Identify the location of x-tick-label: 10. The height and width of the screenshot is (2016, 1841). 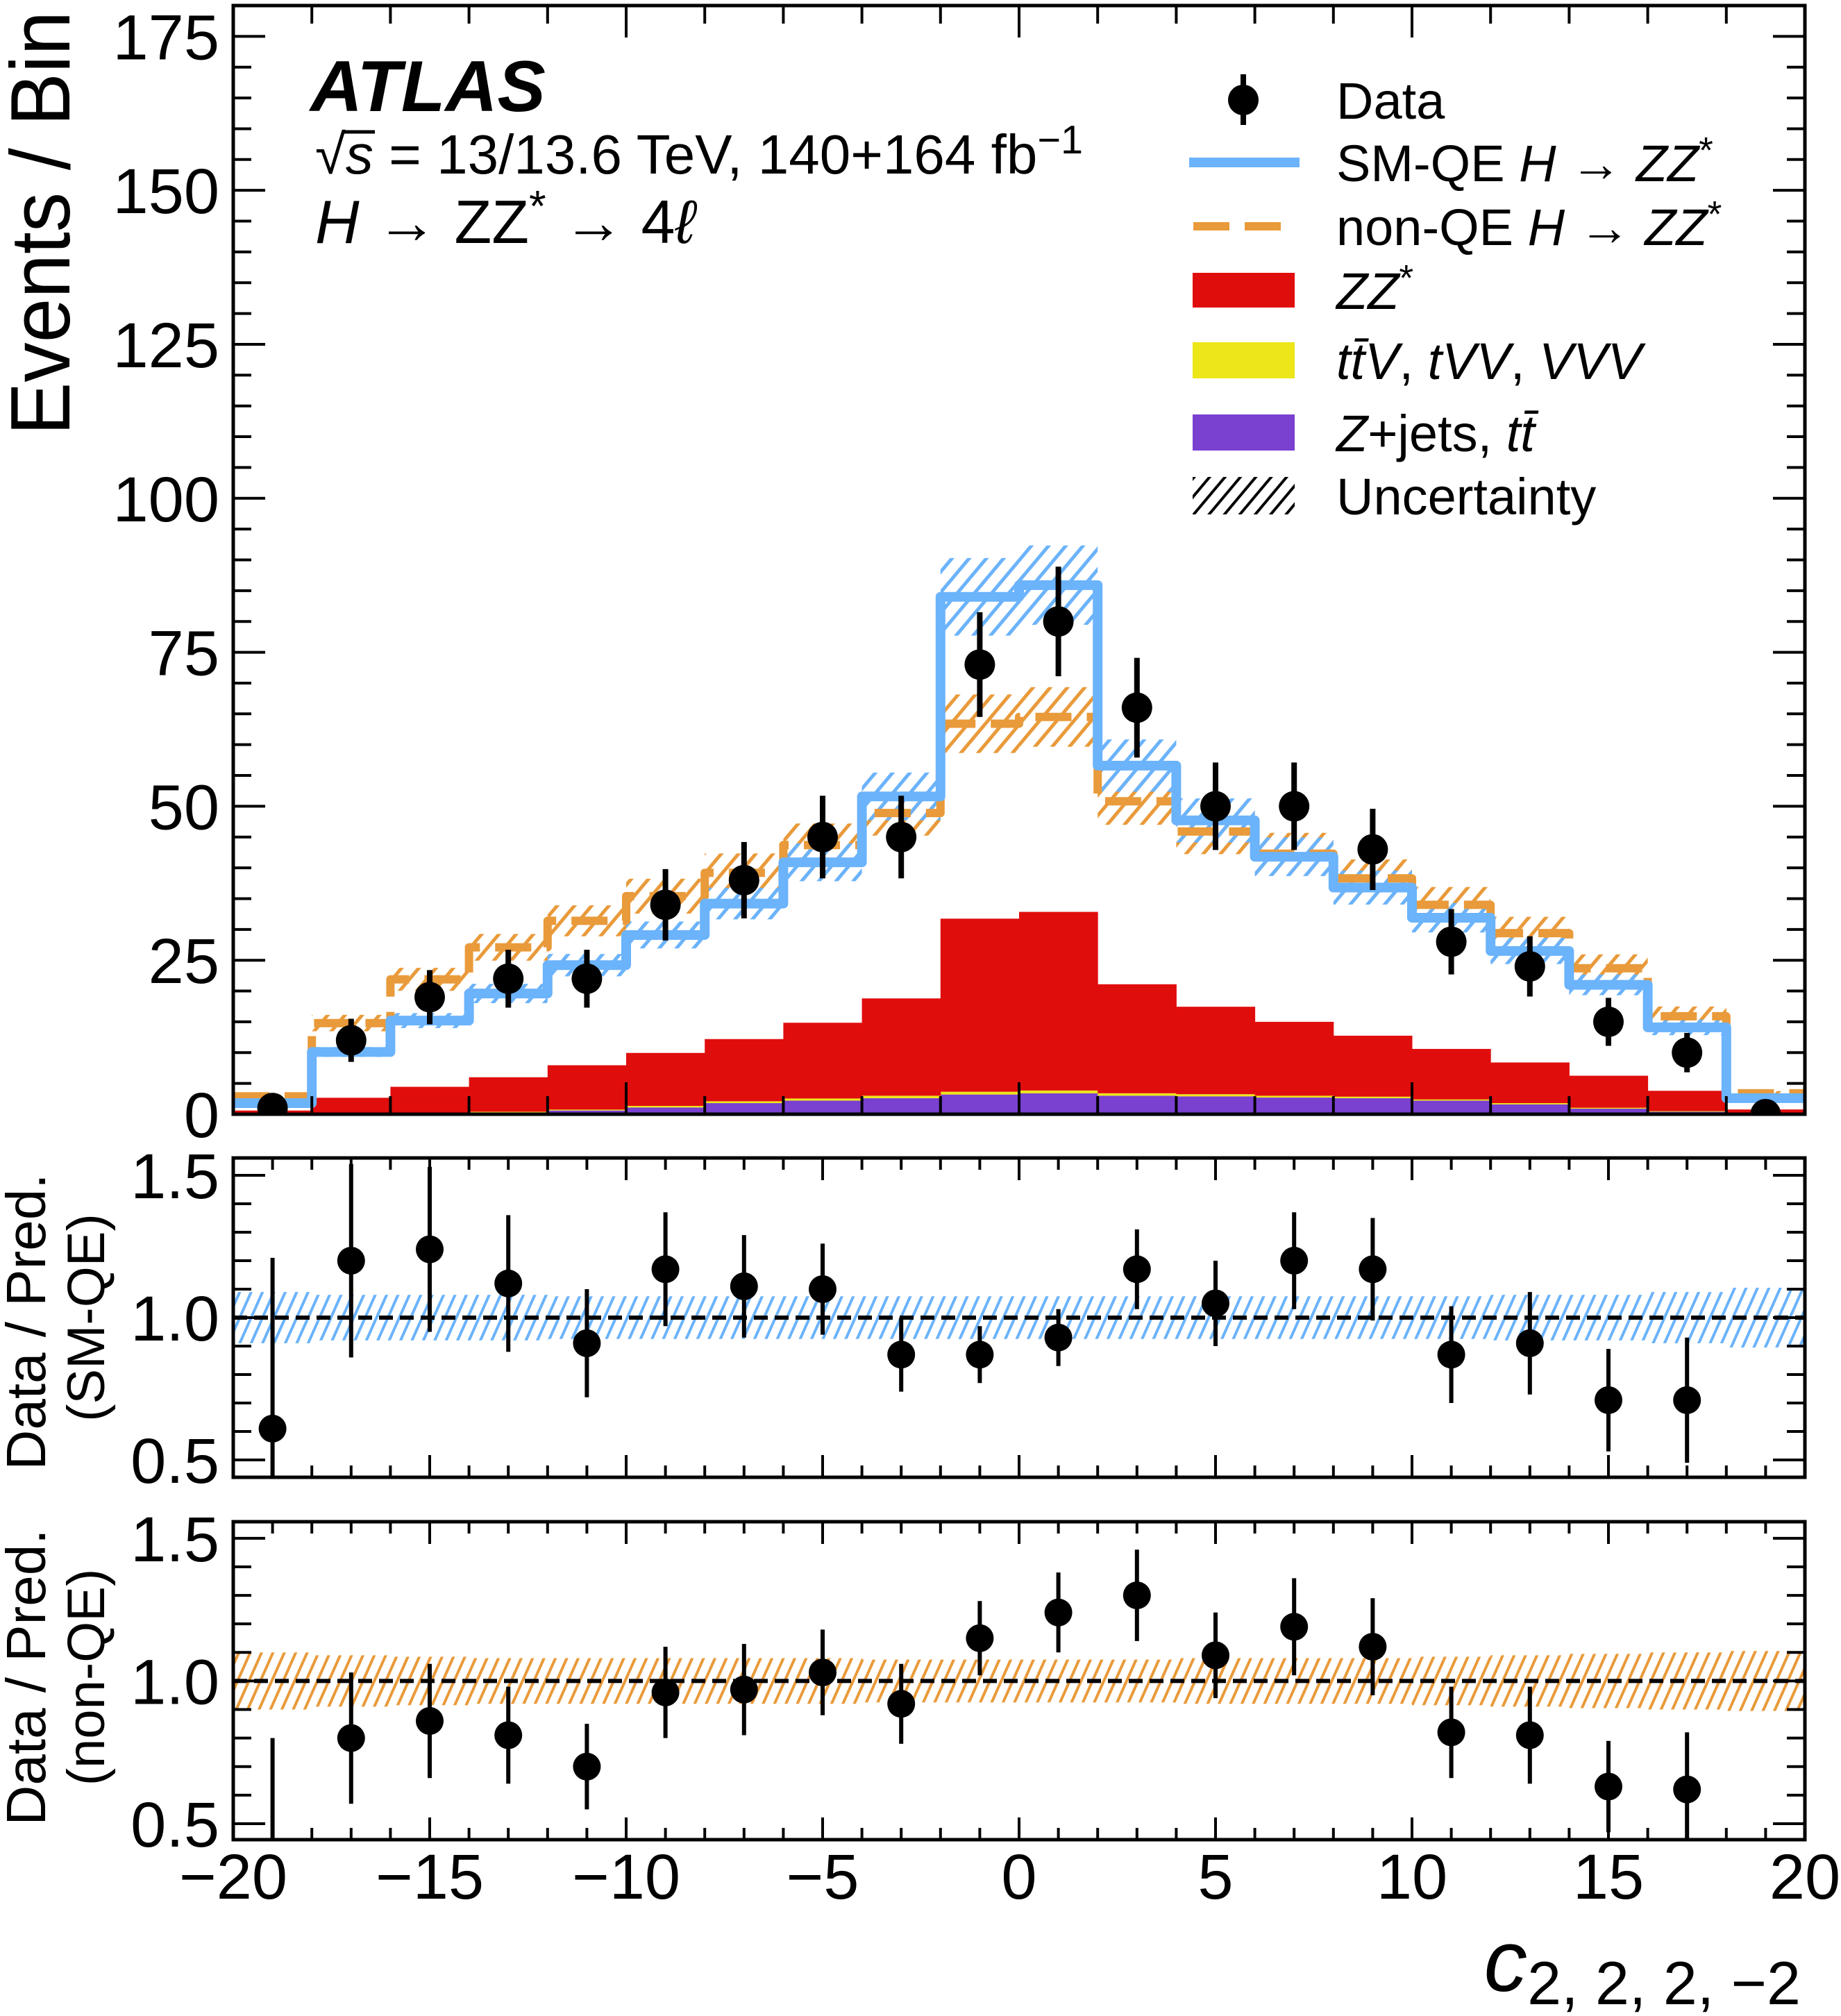
(1412, 1877).